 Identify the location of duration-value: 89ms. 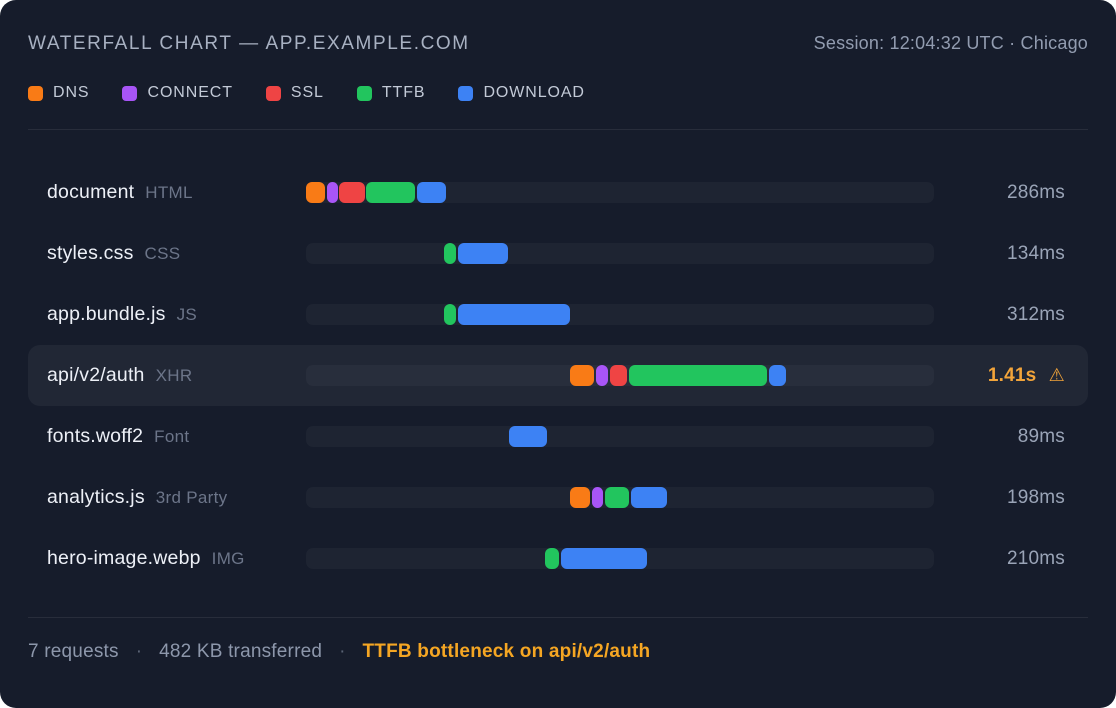
(1041, 436).